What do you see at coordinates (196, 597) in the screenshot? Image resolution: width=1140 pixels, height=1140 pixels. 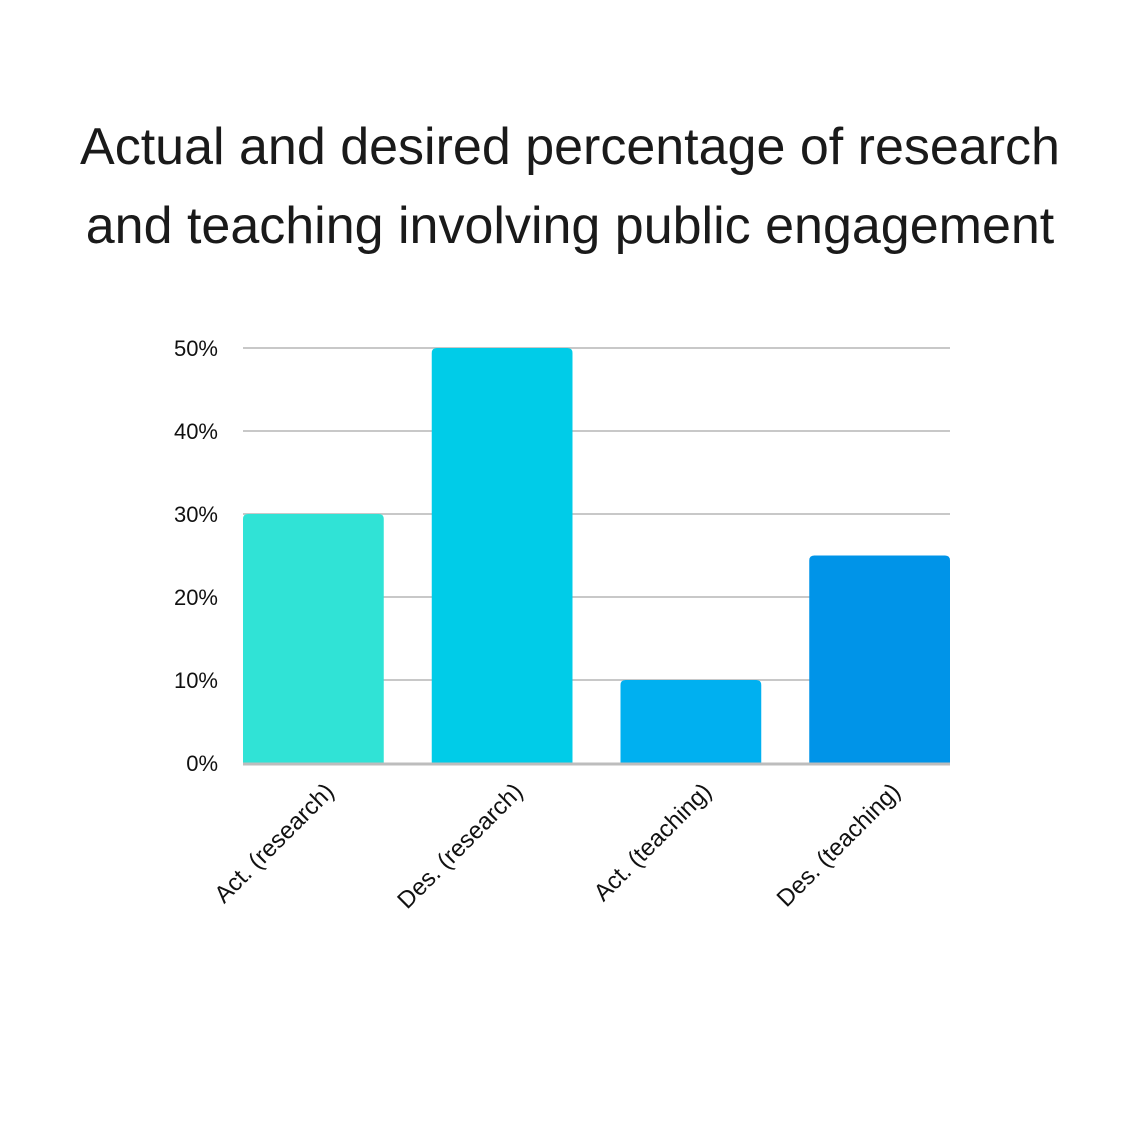 I see `y-tick-label: 20%` at bounding box center [196, 597].